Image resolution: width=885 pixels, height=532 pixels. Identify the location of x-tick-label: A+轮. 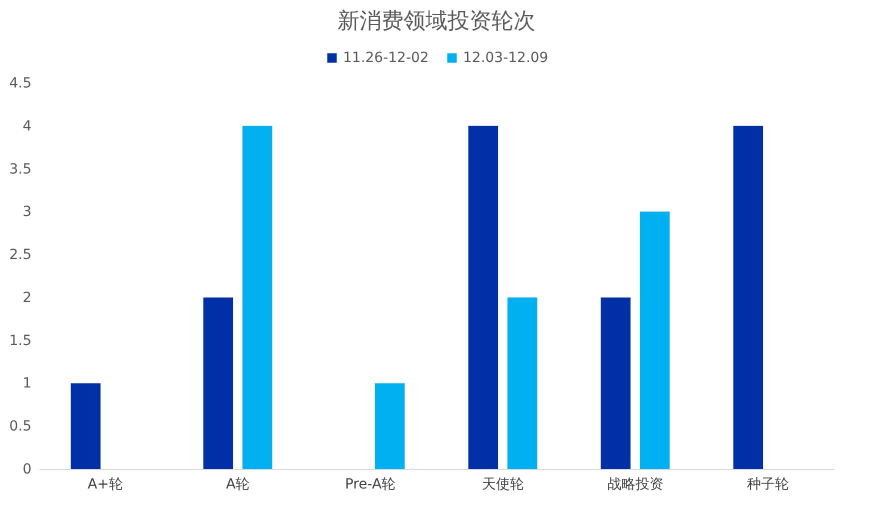
(105, 484).